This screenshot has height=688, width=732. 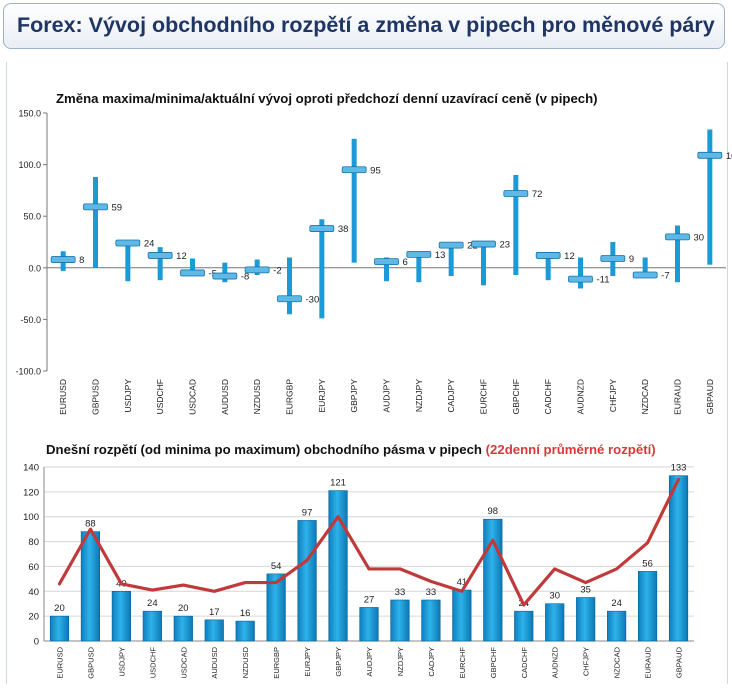 I want to click on chart2-title-highlight: (22denní průměrné rozpětí), so click(x=570, y=449).